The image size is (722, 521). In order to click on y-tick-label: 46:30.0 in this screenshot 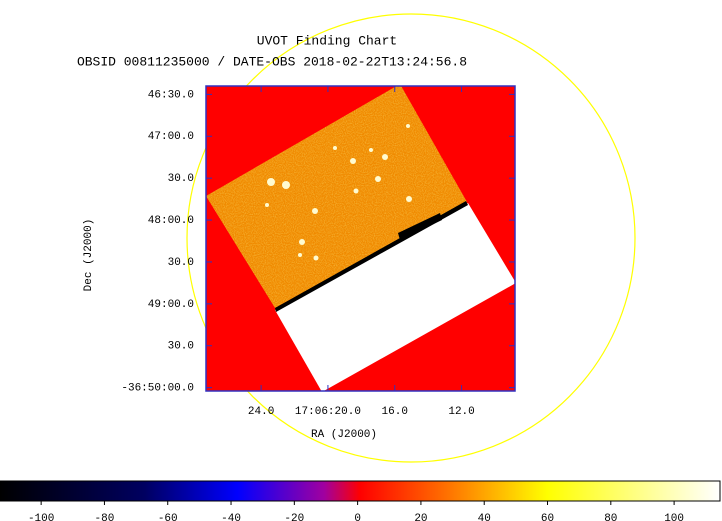, I will do `click(171, 95)`.